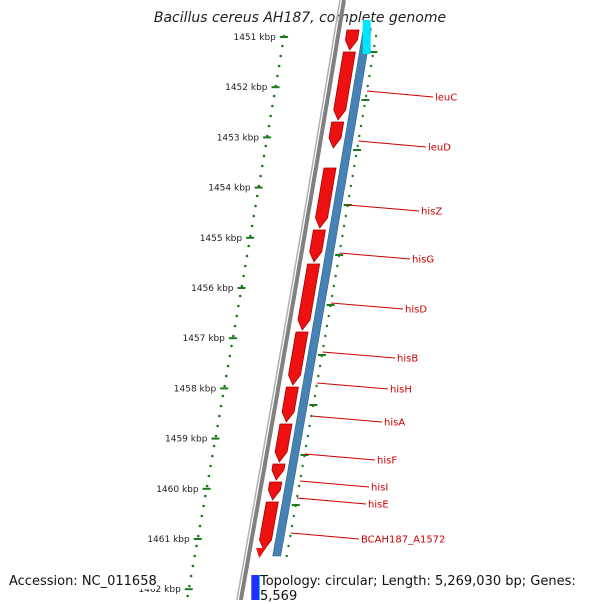 The height and width of the screenshot is (604, 600). I want to click on accession-text: Accession: NC_011658, so click(83, 581).